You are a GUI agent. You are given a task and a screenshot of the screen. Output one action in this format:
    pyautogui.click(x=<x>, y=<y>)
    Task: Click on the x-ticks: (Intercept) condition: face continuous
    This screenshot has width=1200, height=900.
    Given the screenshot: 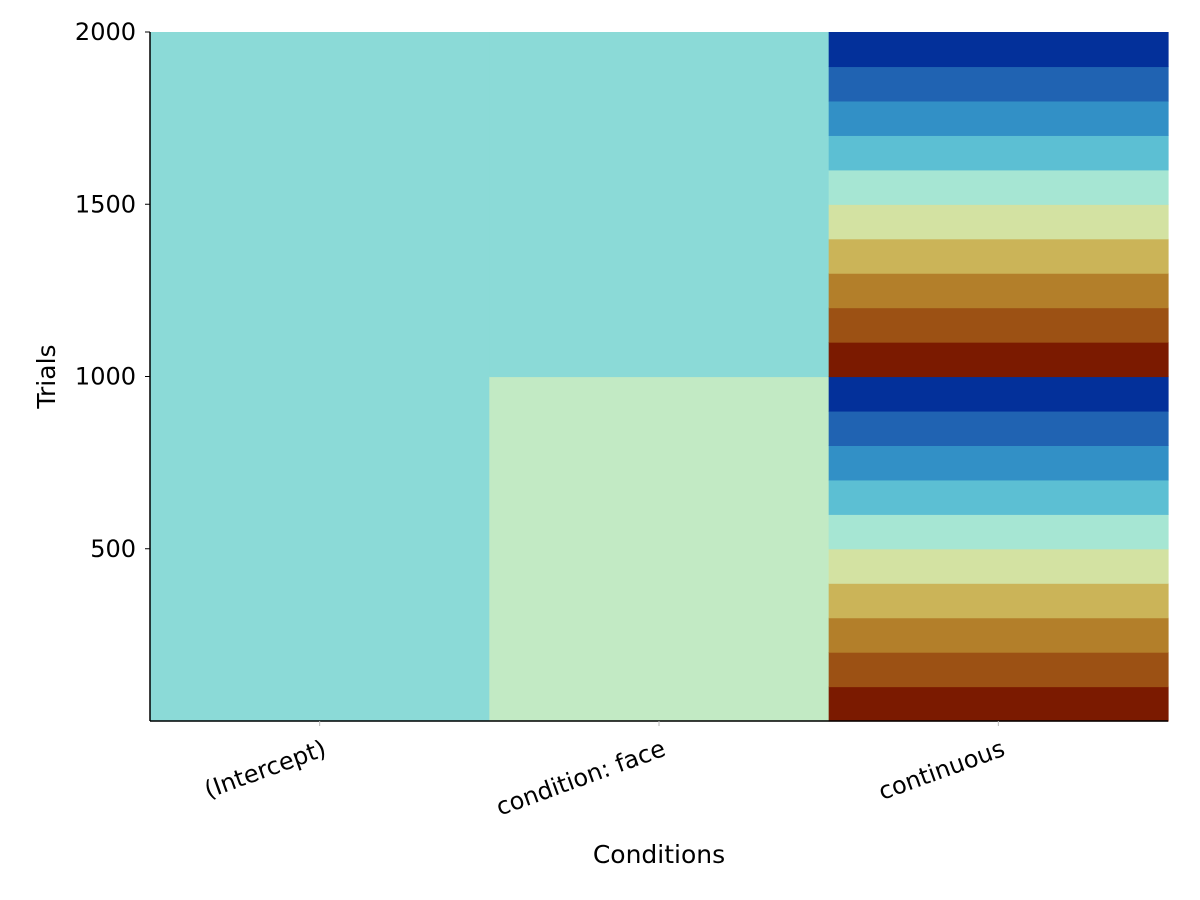 What is the action you would take?
    pyautogui.click(x=605, y=771)
    